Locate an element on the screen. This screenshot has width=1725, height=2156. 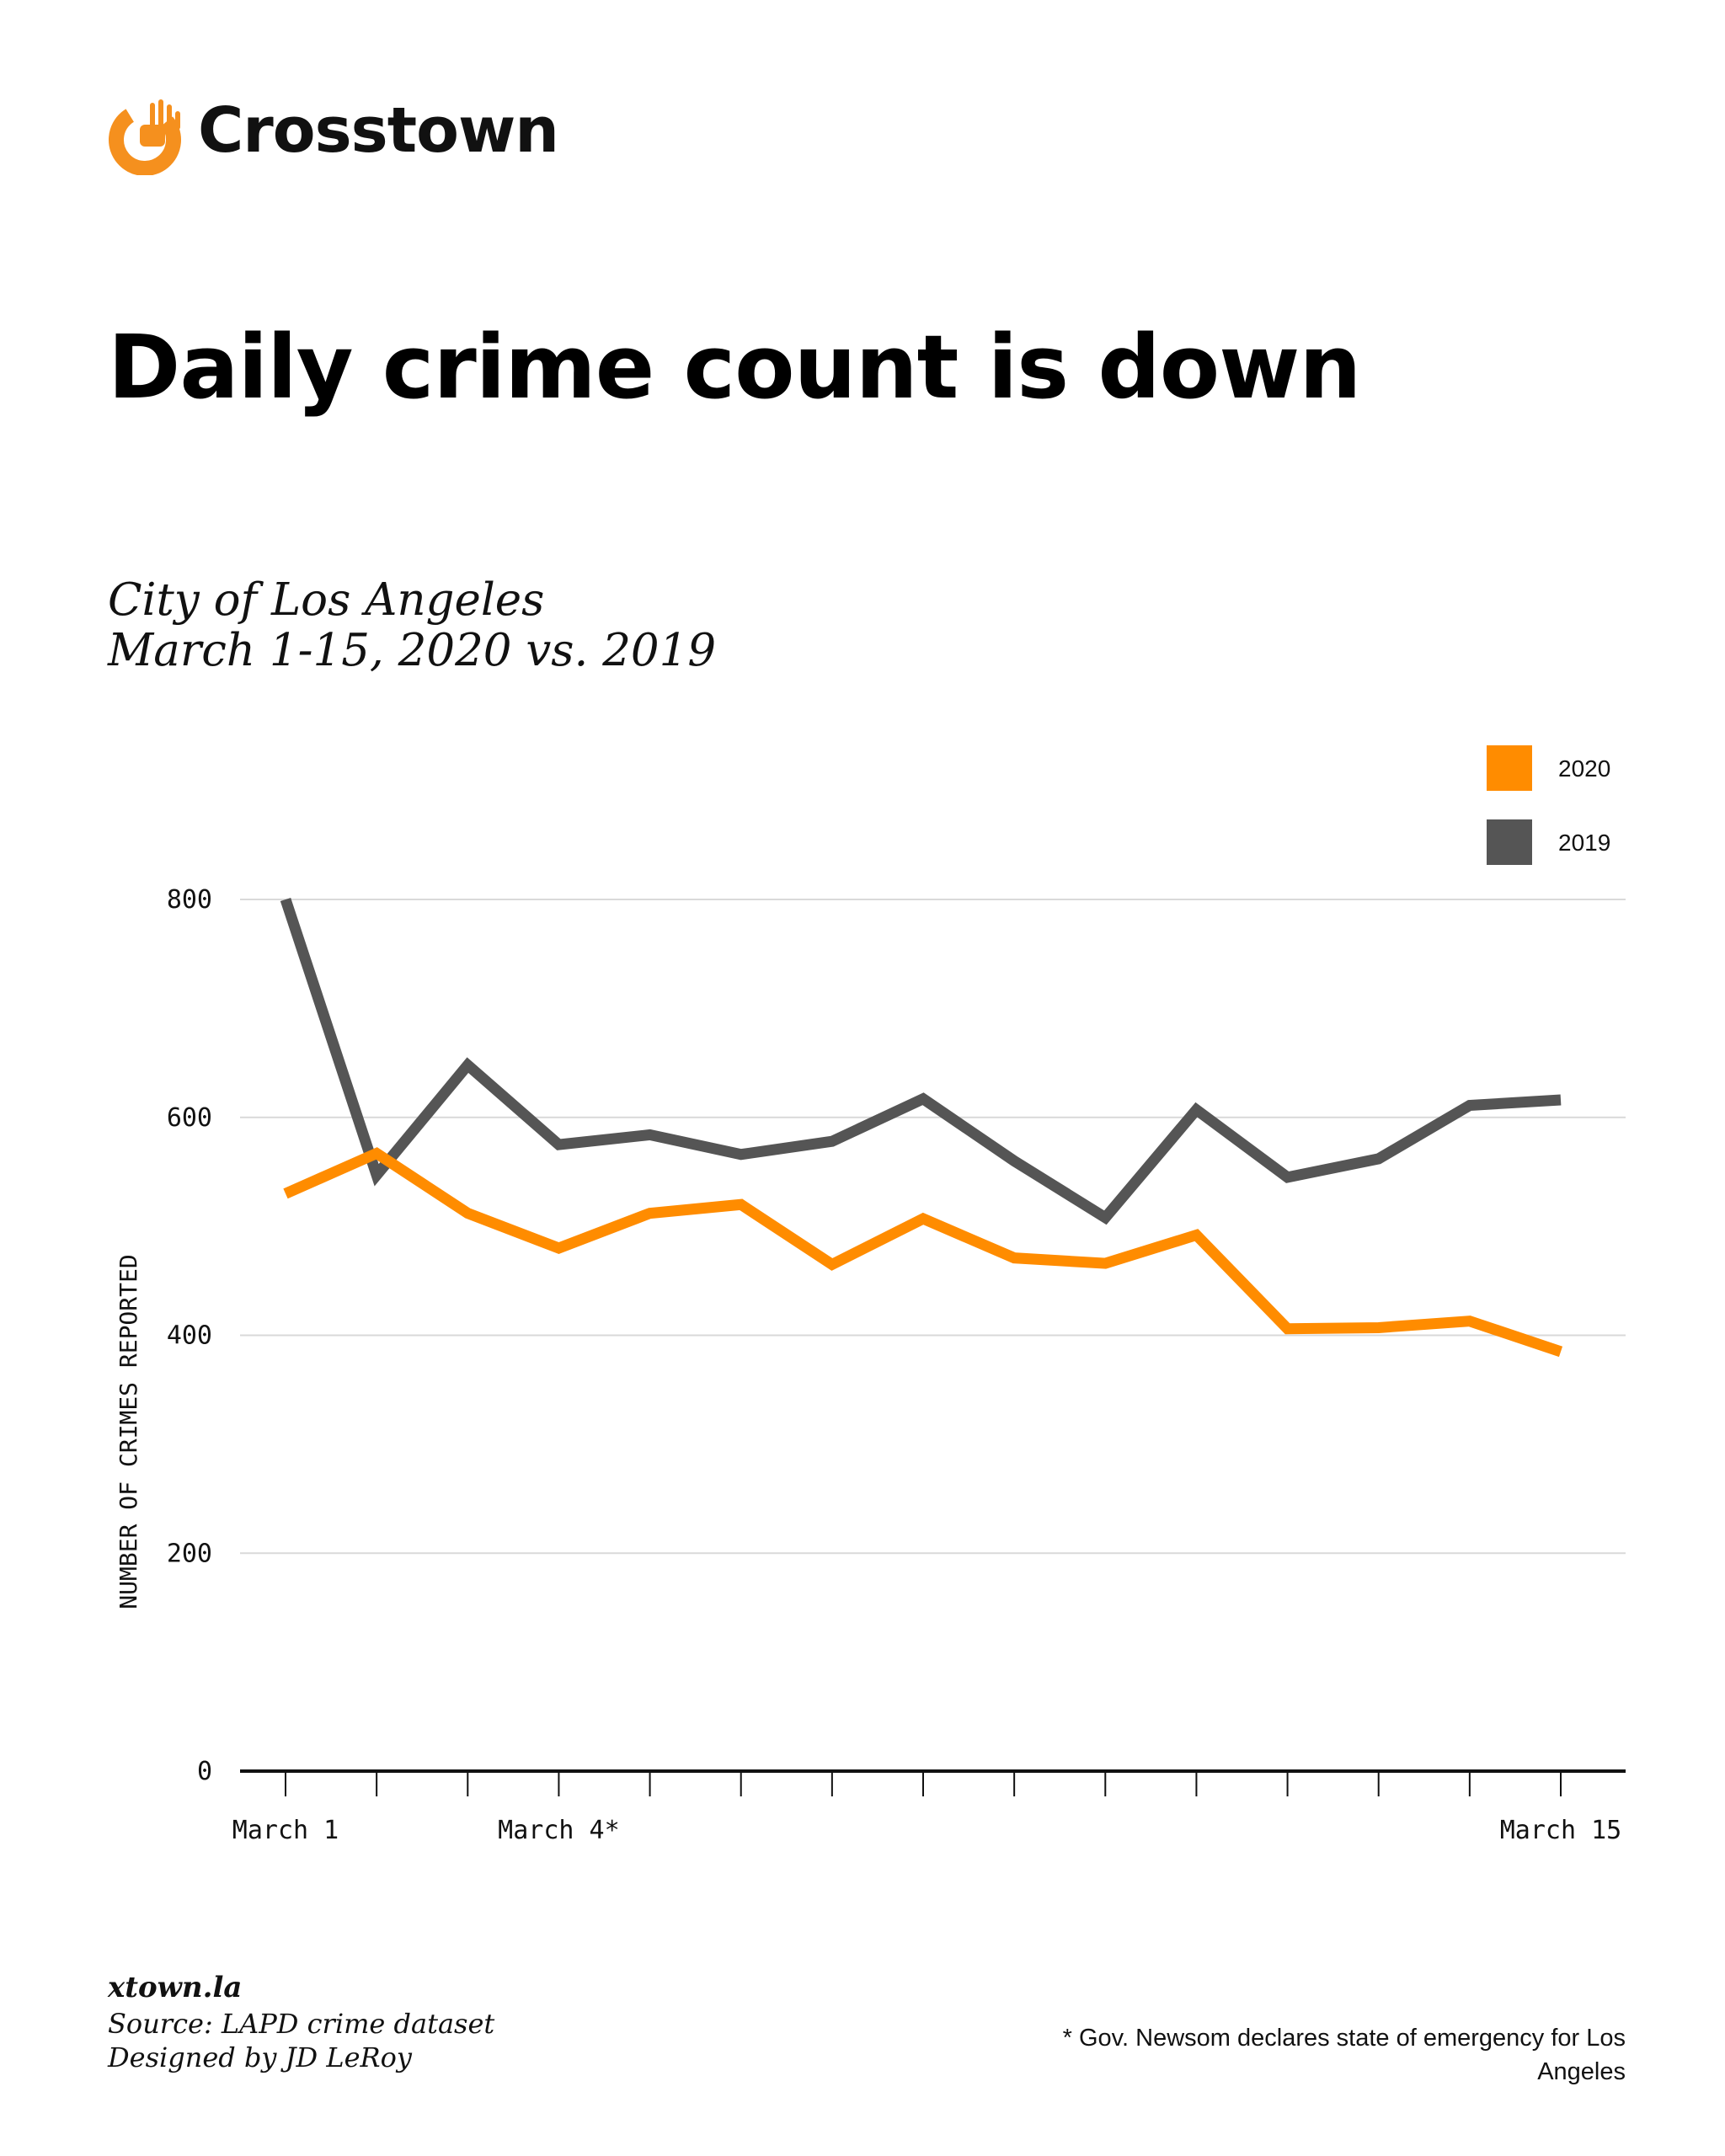
chart-subtitle-location: City of Los Angeles is located at coordinates (326, 600).